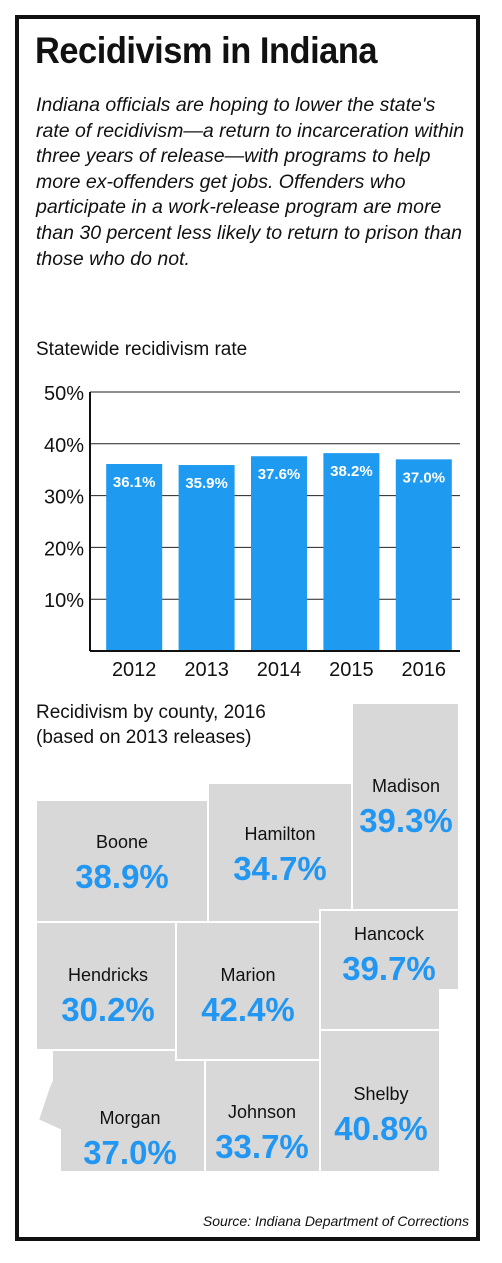 This screenshot has width=502, height=1263. What do you see at coordinates (206, 670) in the screenshot?
I see `x-tick-label: 2013` at bounding box center [206, 670].